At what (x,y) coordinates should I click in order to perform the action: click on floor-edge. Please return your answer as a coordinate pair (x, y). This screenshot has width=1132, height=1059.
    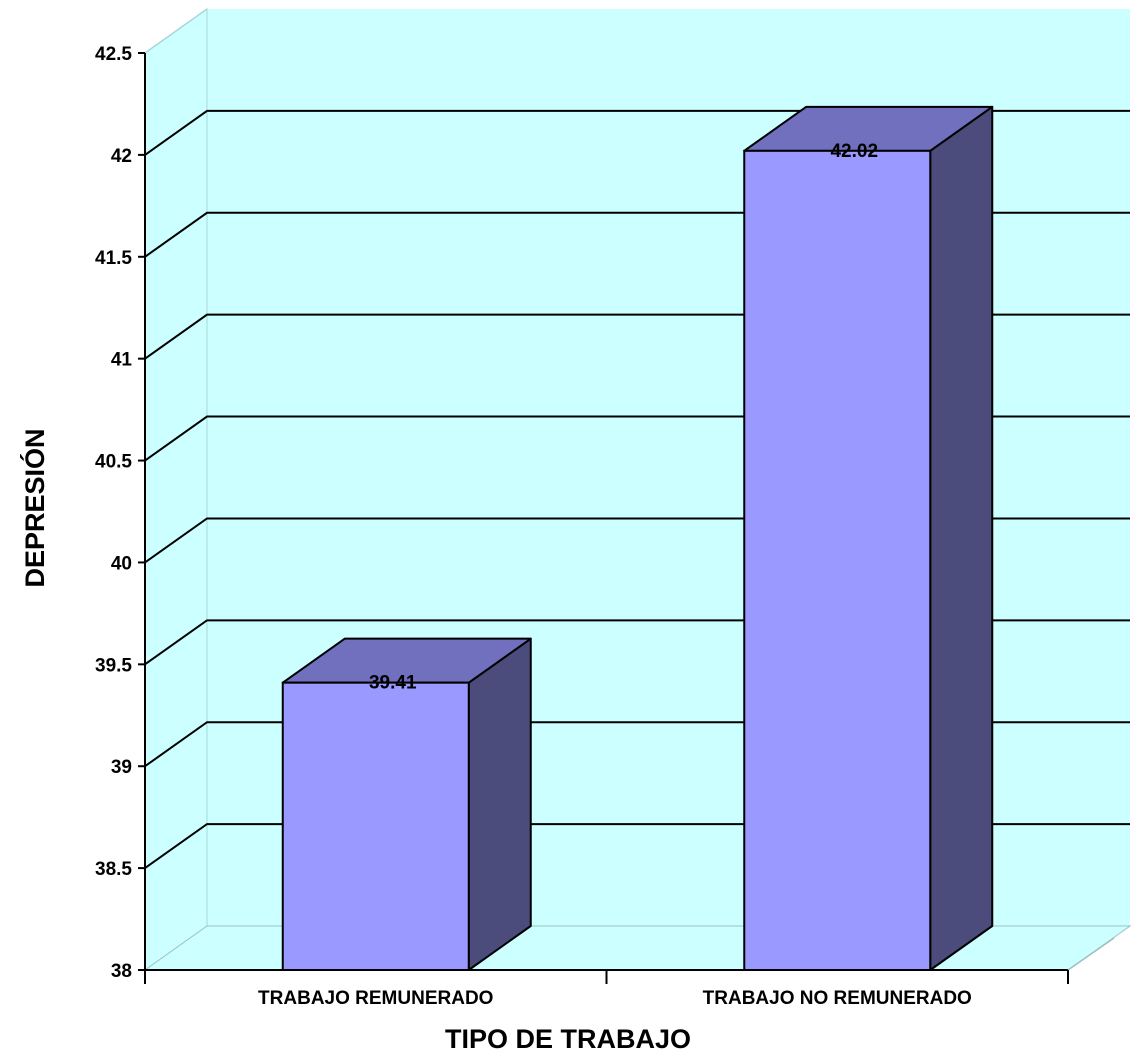
    Looking at the image, I should click on (1091, 954).